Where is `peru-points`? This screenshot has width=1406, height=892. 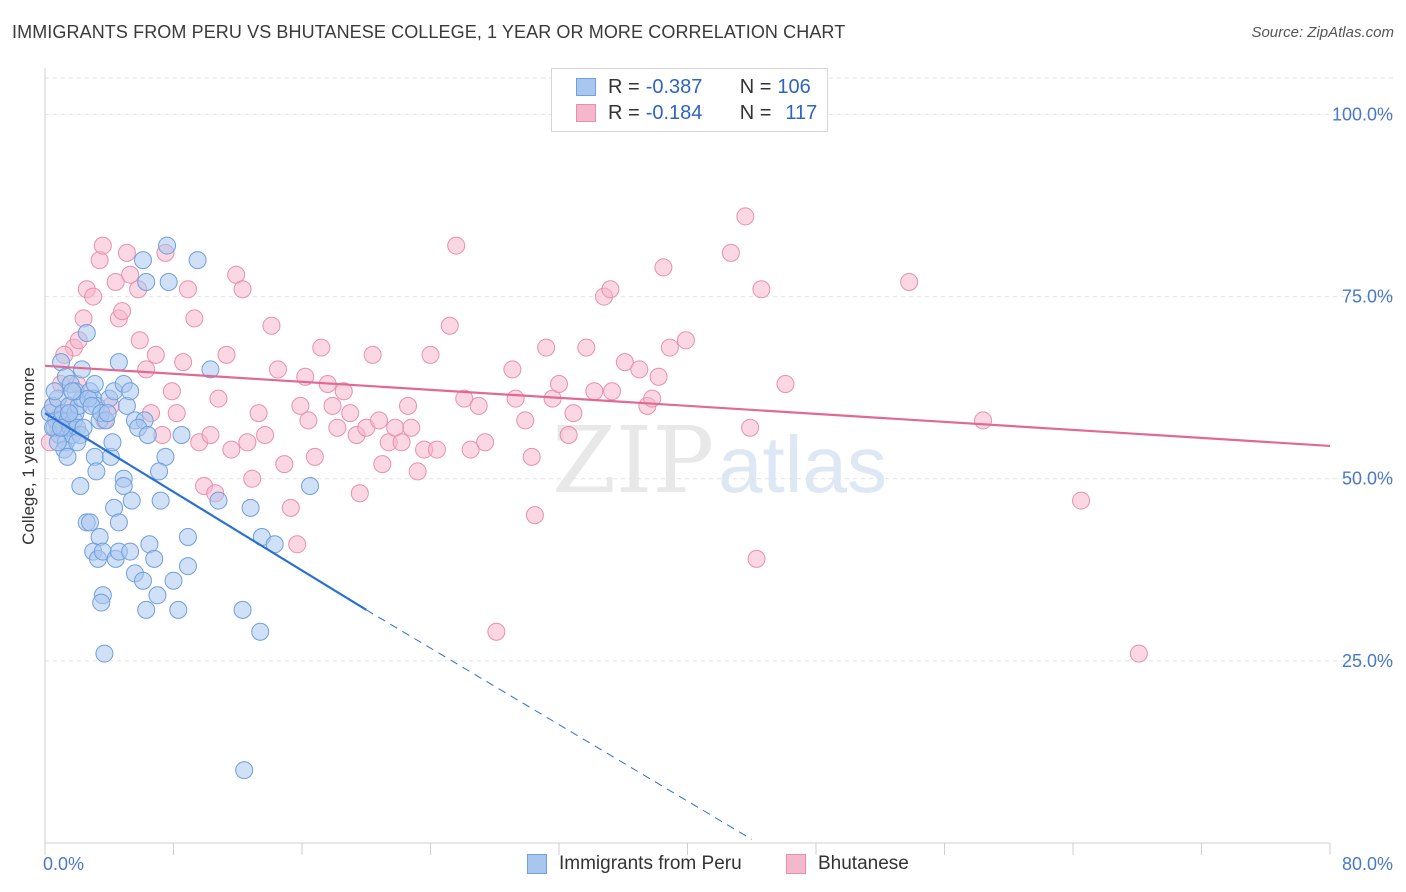 peru-points is located at coordinates (180, 508).